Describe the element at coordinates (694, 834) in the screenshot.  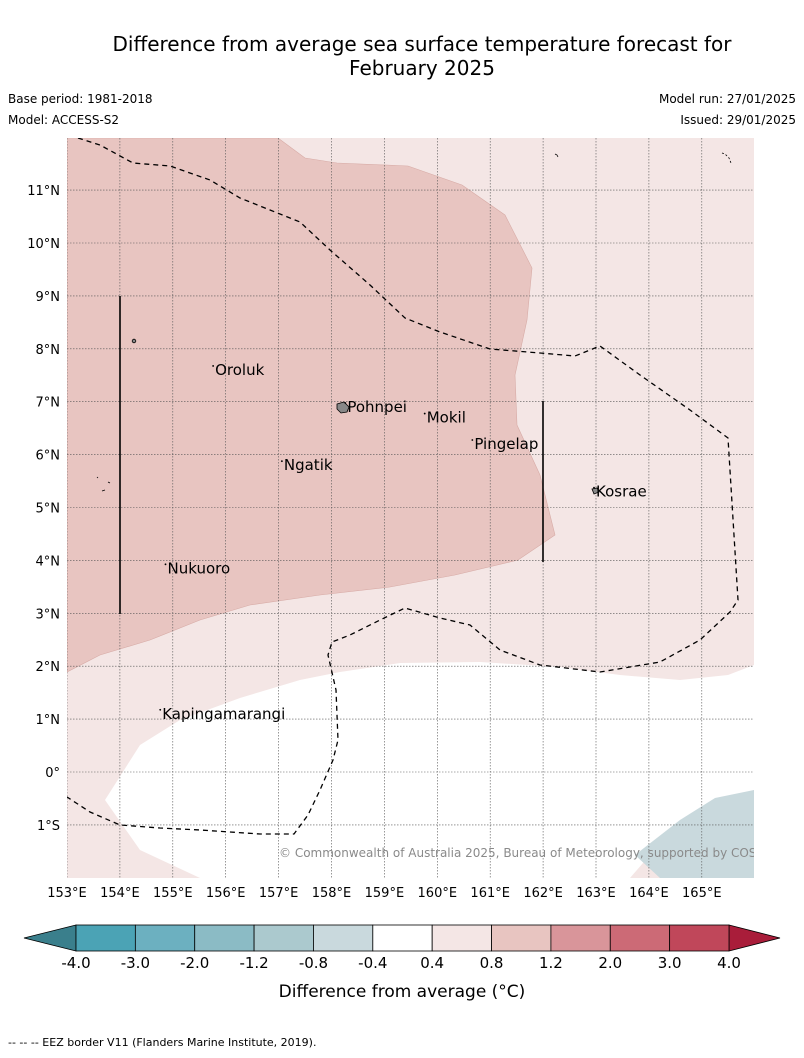
I see `anomaly-band-cool` at that location.